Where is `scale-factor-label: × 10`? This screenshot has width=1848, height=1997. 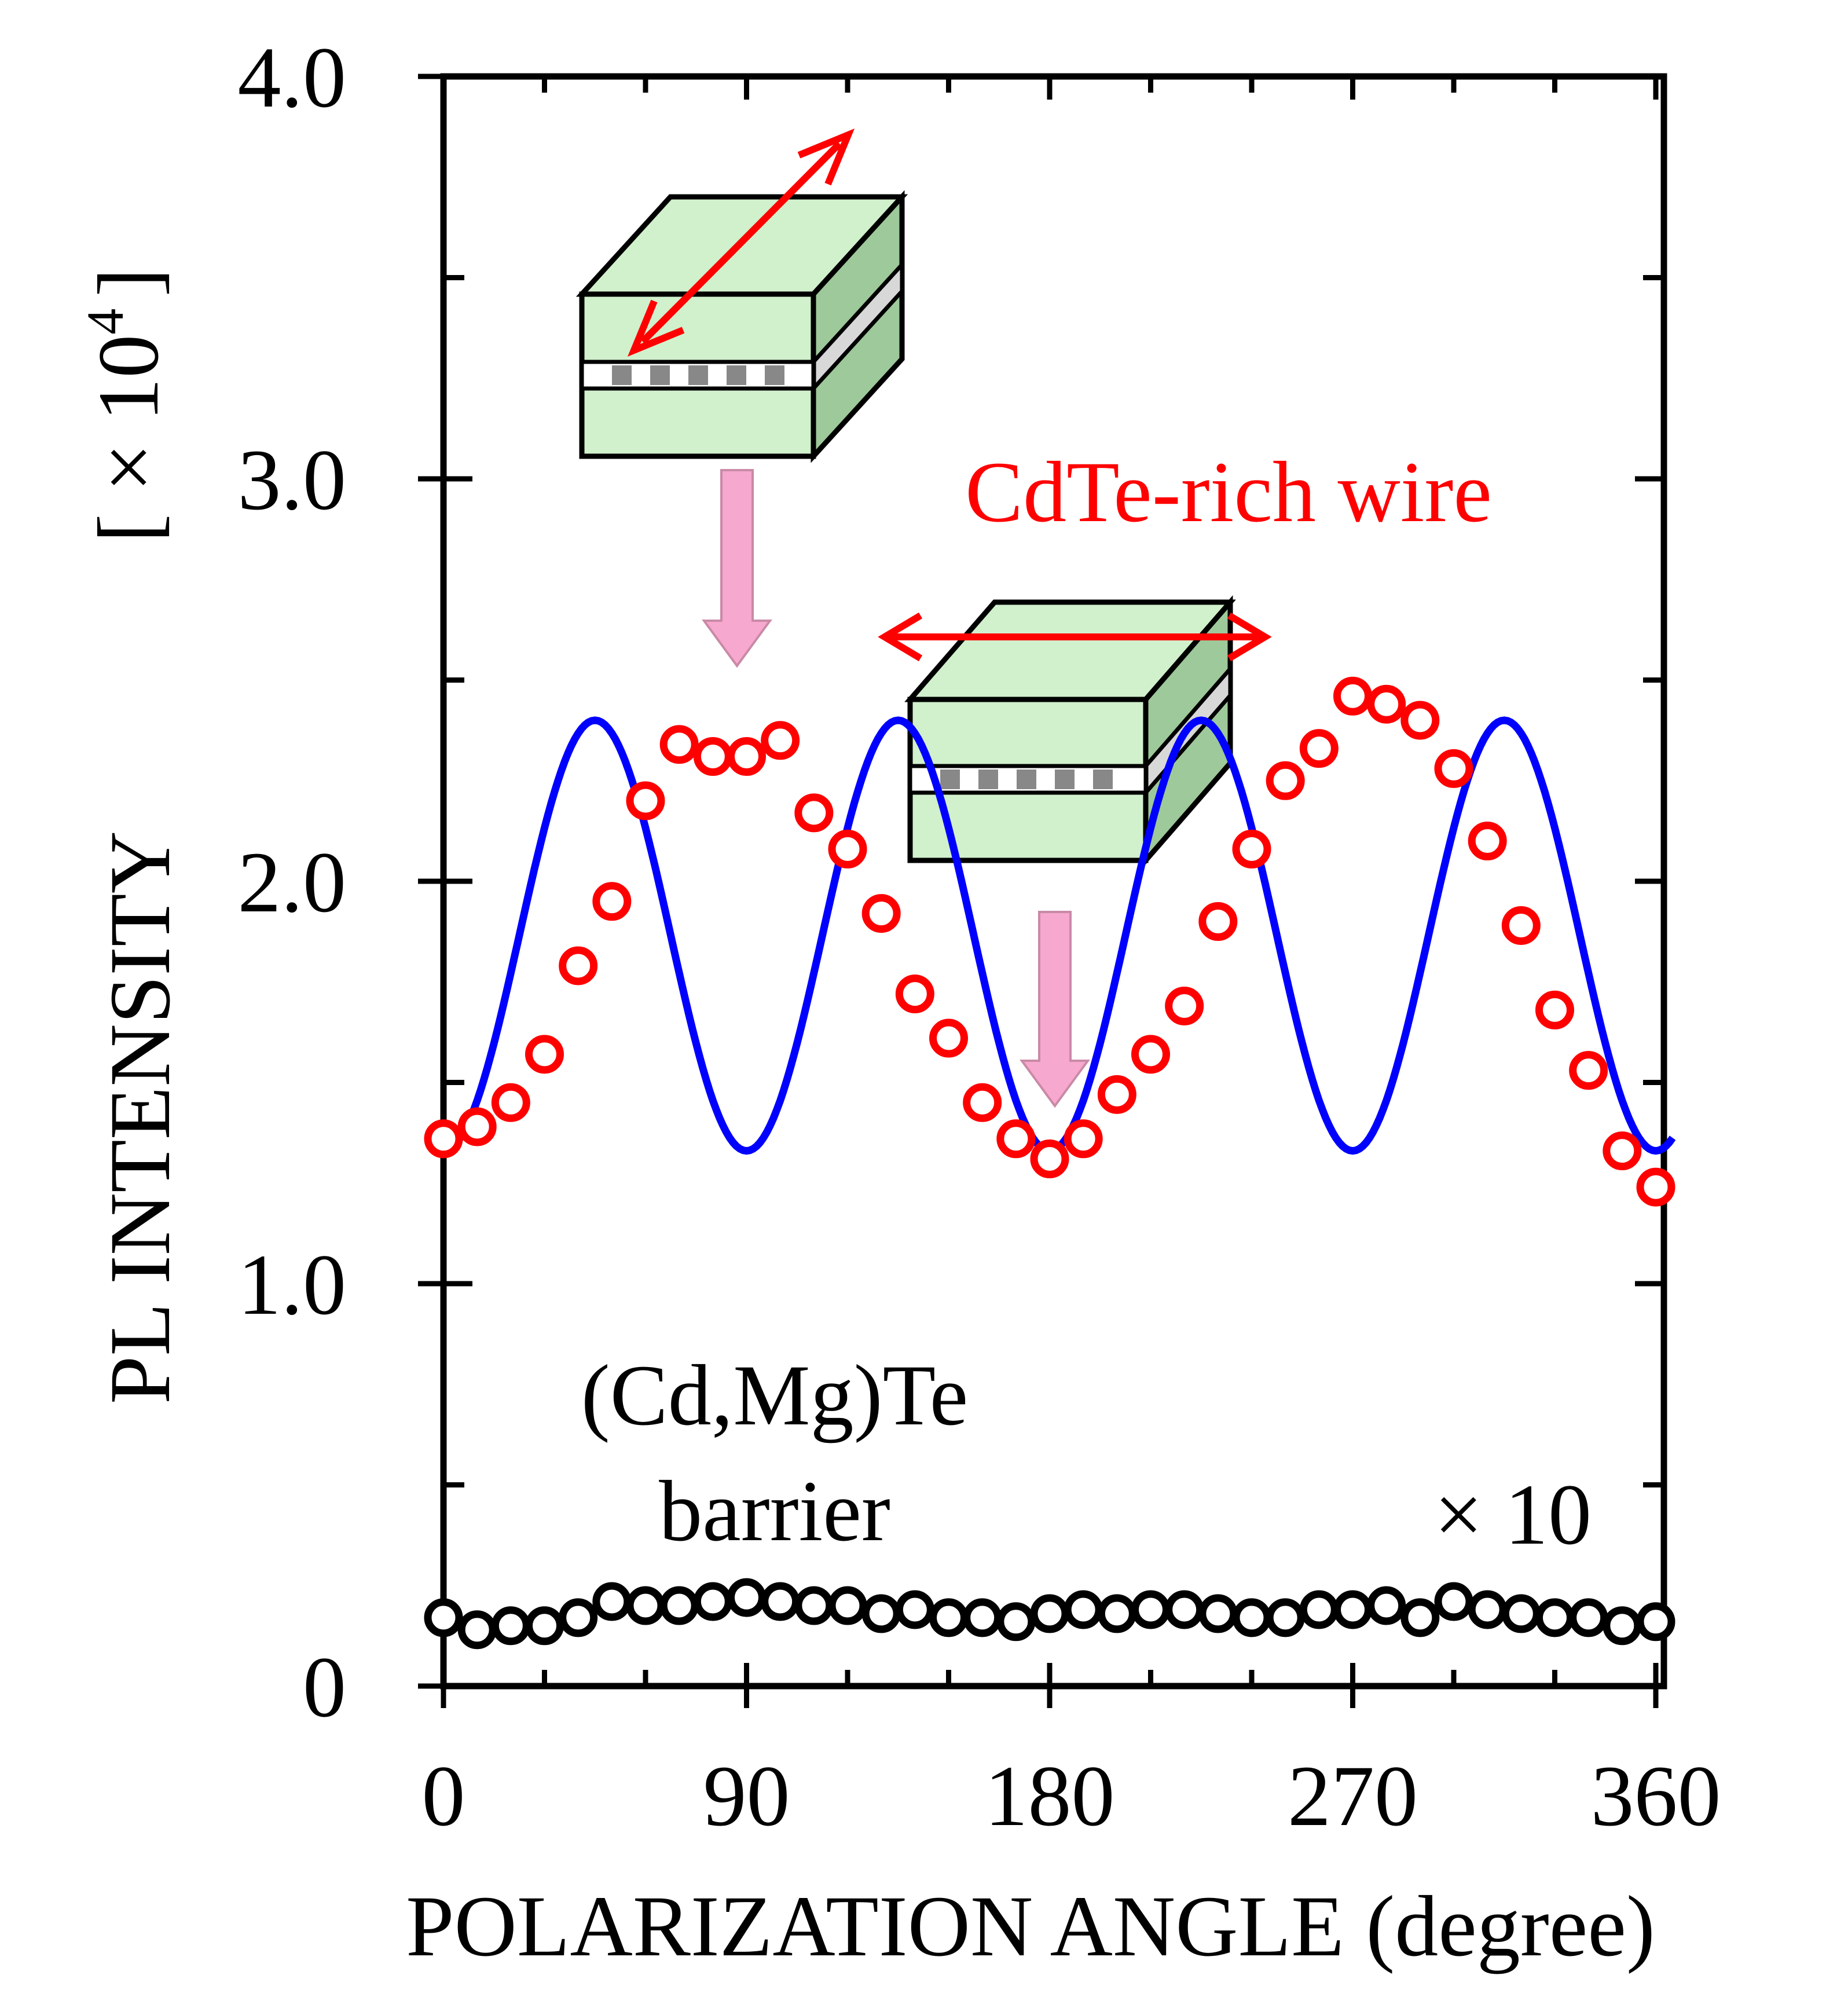 scale-factor-label: × 10 is located at coordinates (1513, 1515).